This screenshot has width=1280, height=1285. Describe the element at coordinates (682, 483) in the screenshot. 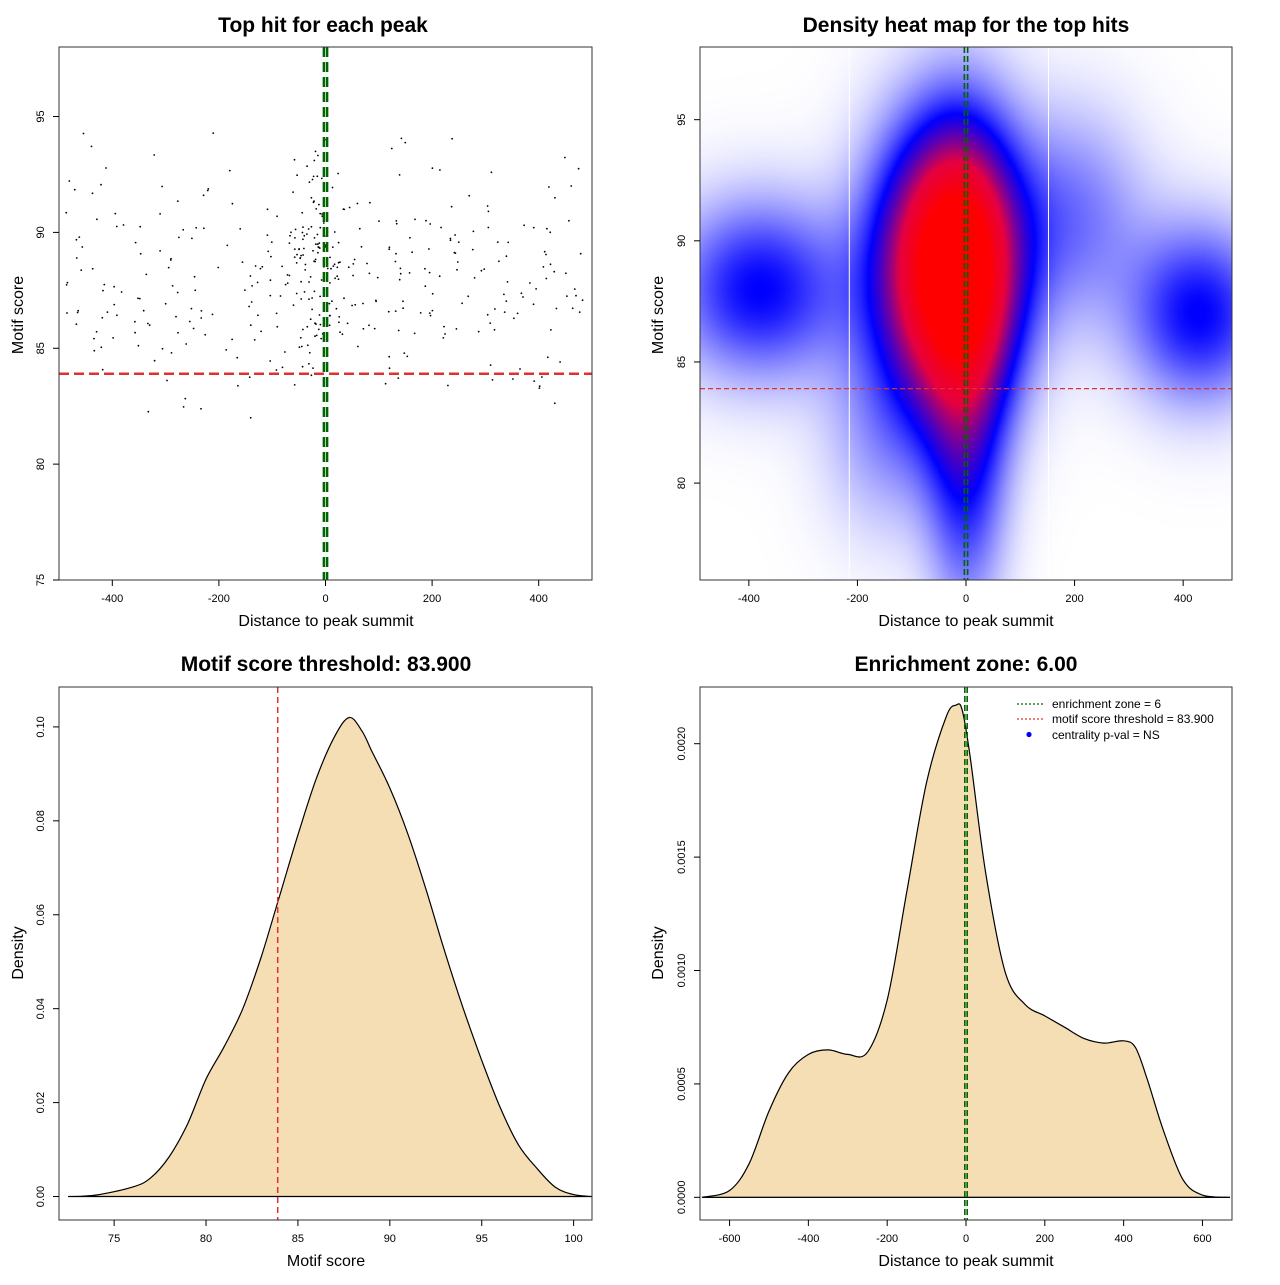

I see `heatmap-y-tick-label: 80` at that location.